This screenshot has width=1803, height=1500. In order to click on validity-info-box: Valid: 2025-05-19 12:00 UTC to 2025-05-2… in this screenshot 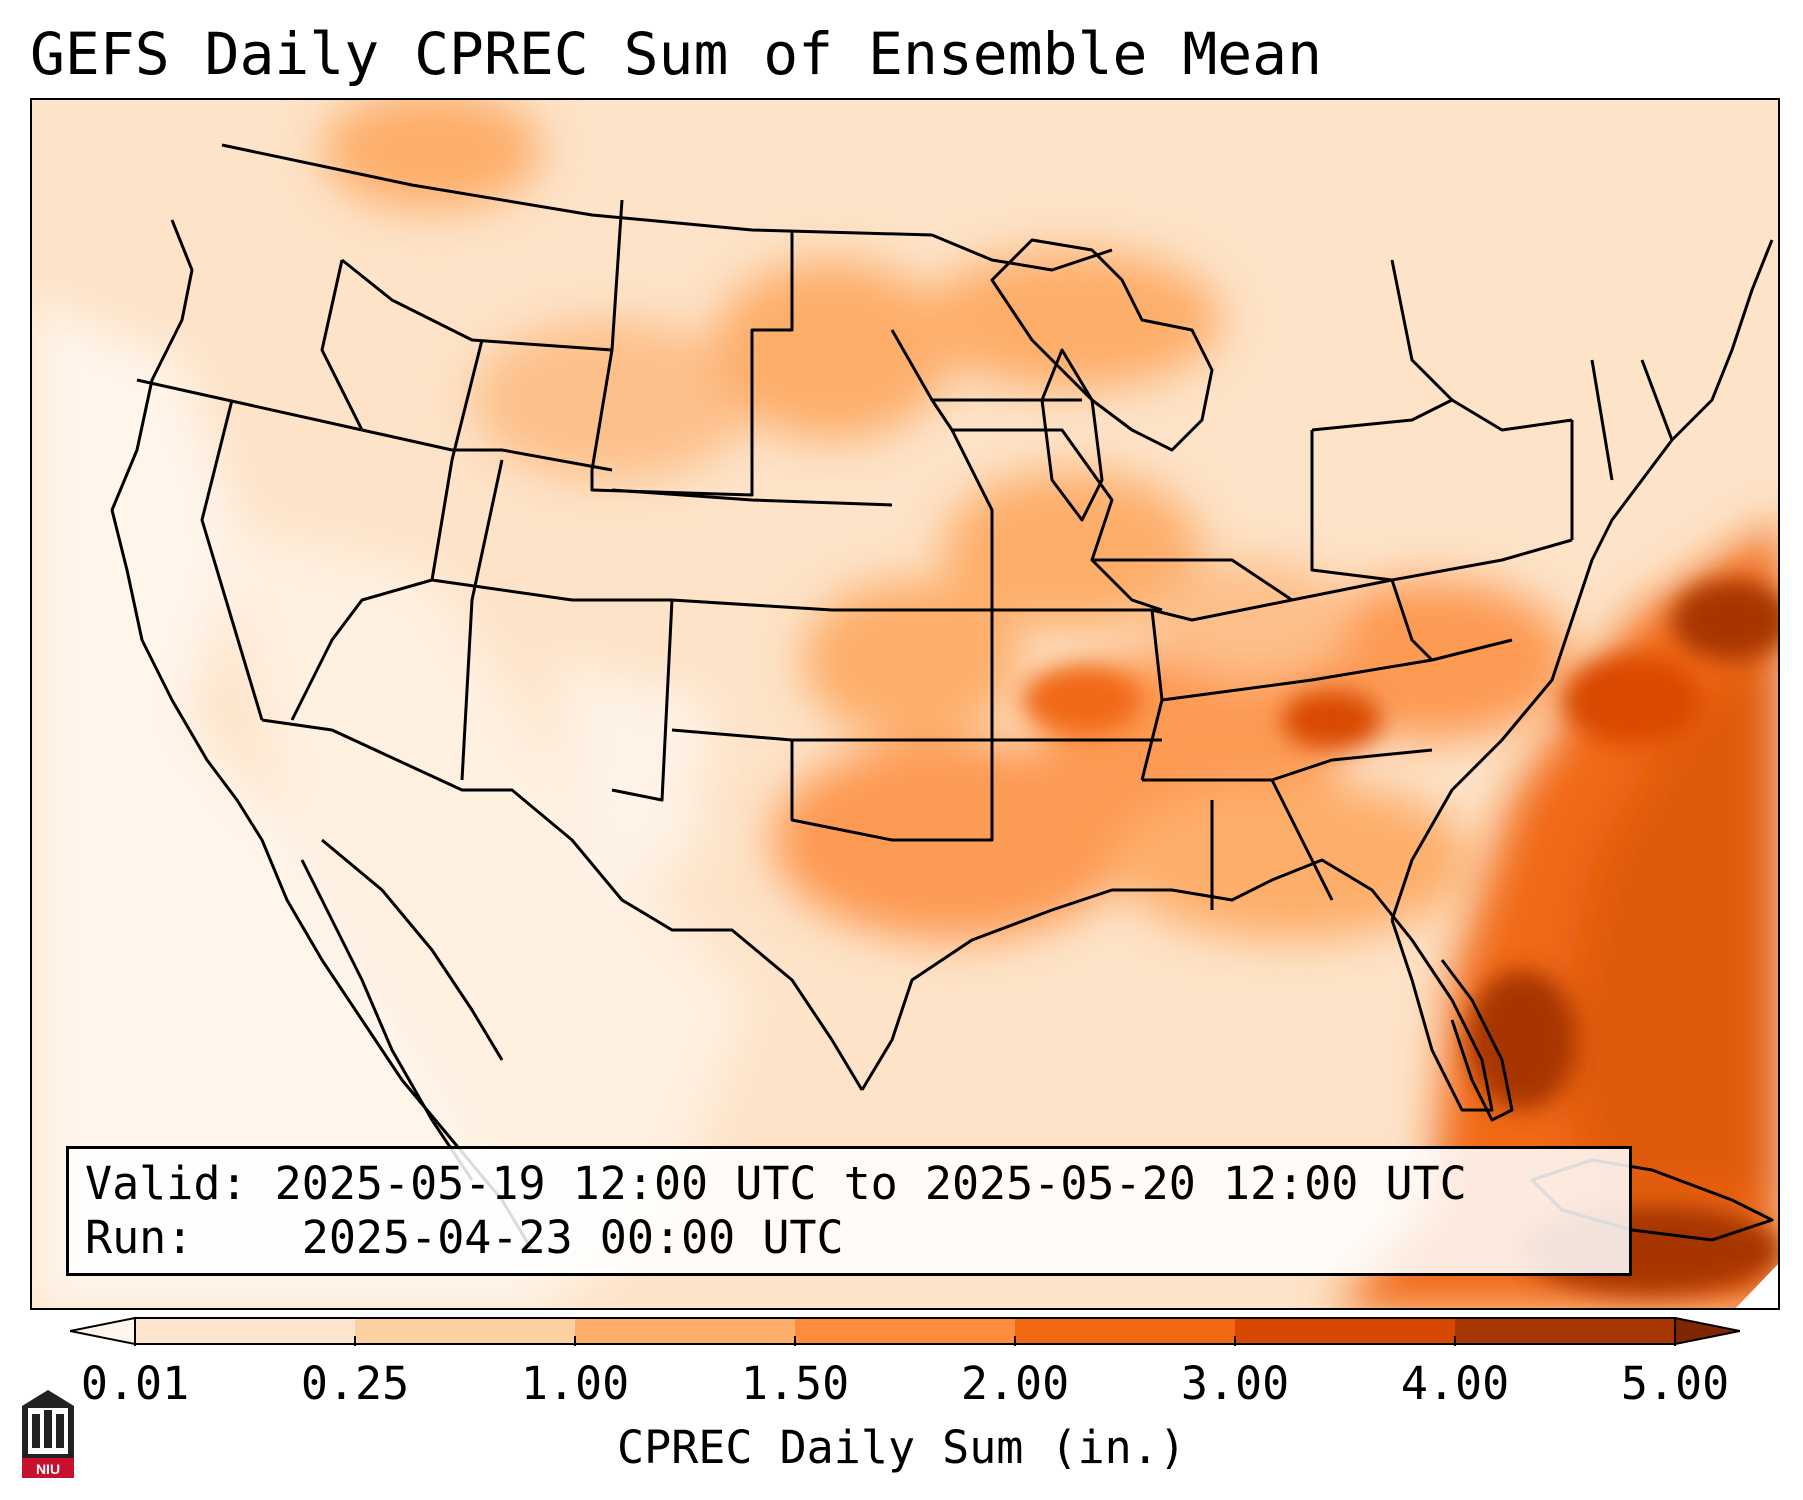, I will do `click(849, 1211)`.